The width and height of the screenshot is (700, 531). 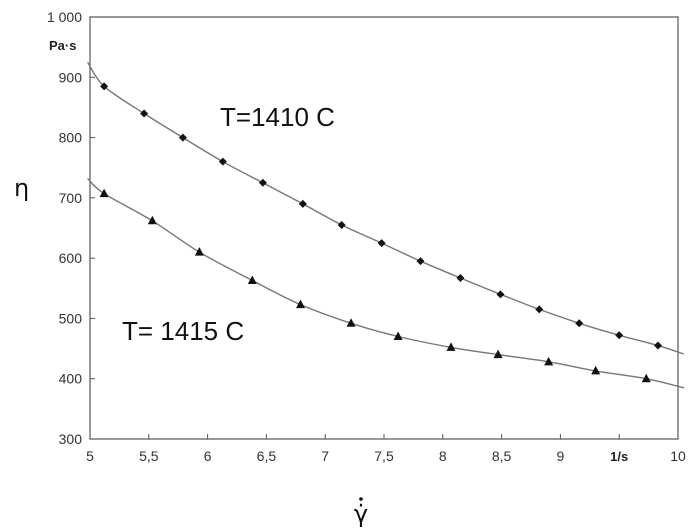 What do you see at coordinates (619, 456) in the screenshot?
I see `x-axis-unit: 1/s` at bounding box center [619, 456].